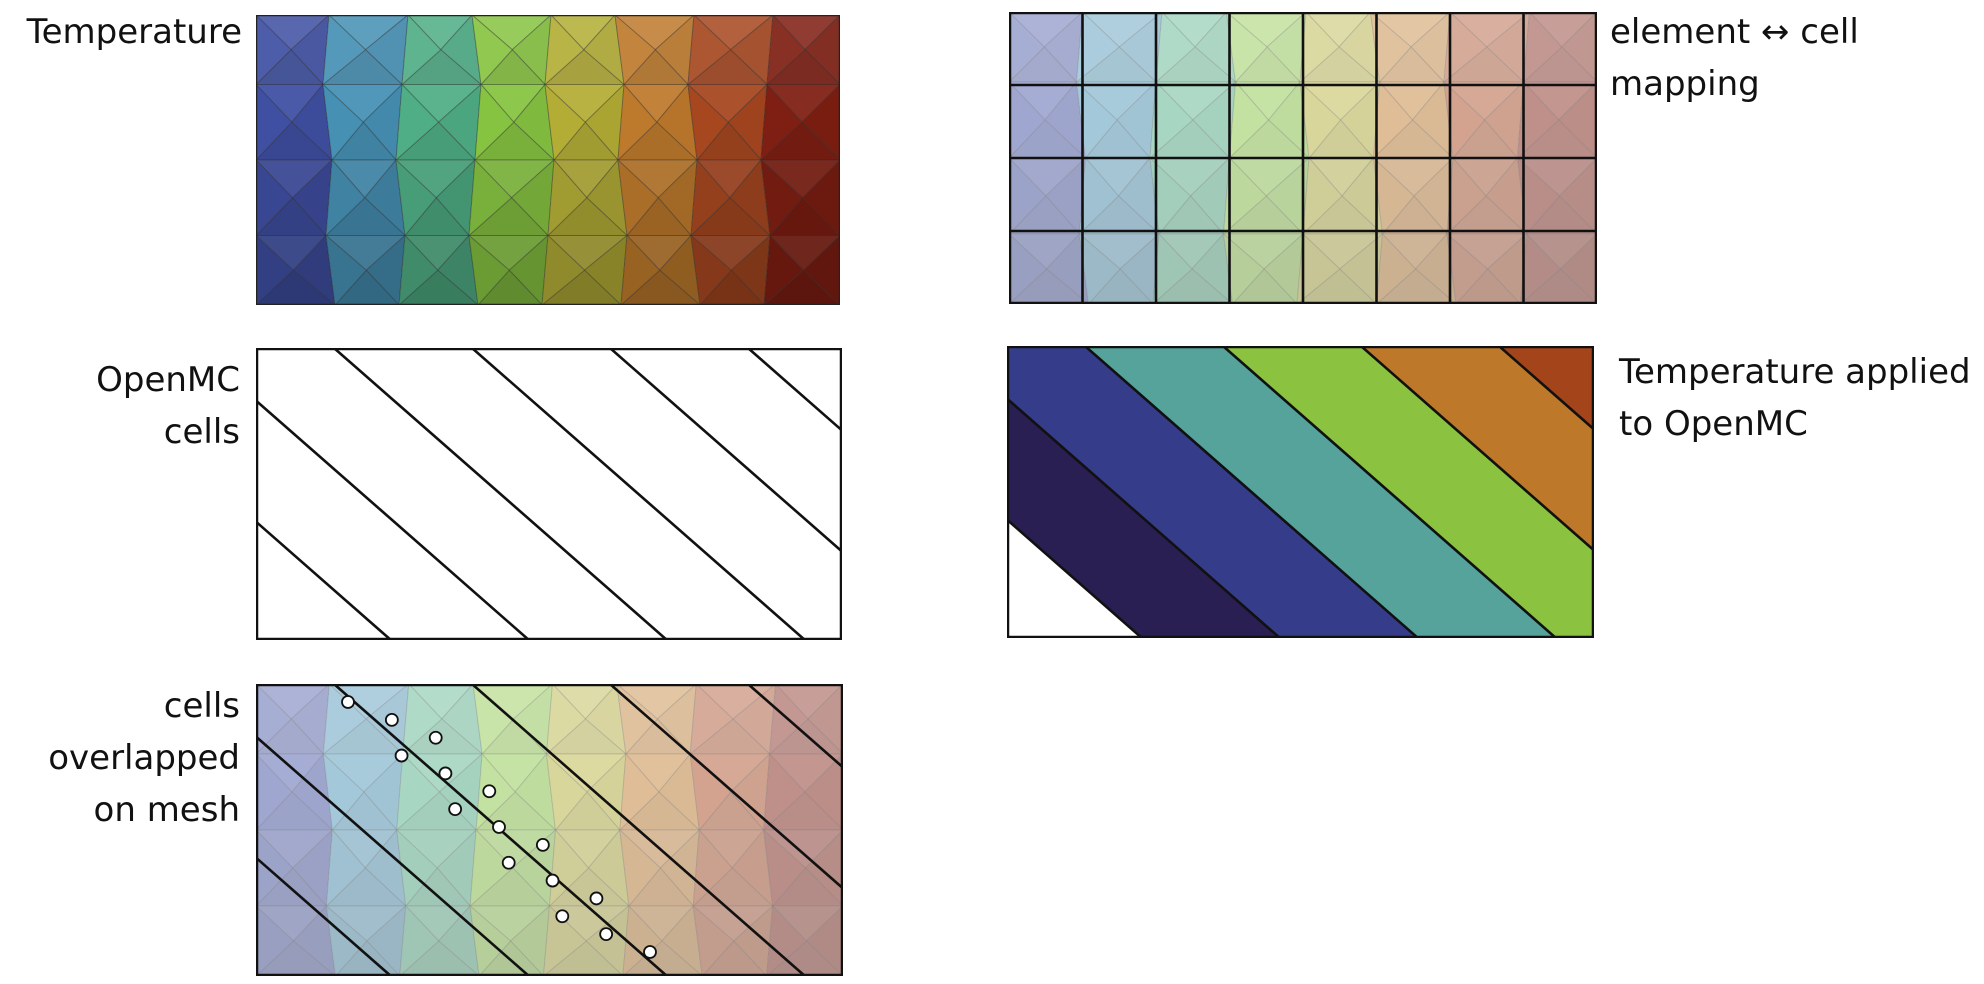 The width and height of the screenshot is (1984, 984). What do you see at coordinates (1713, 424) in the screenshot?
I see `label-applied-line-2: to OpenMC` at bounding box center [1713, 424].